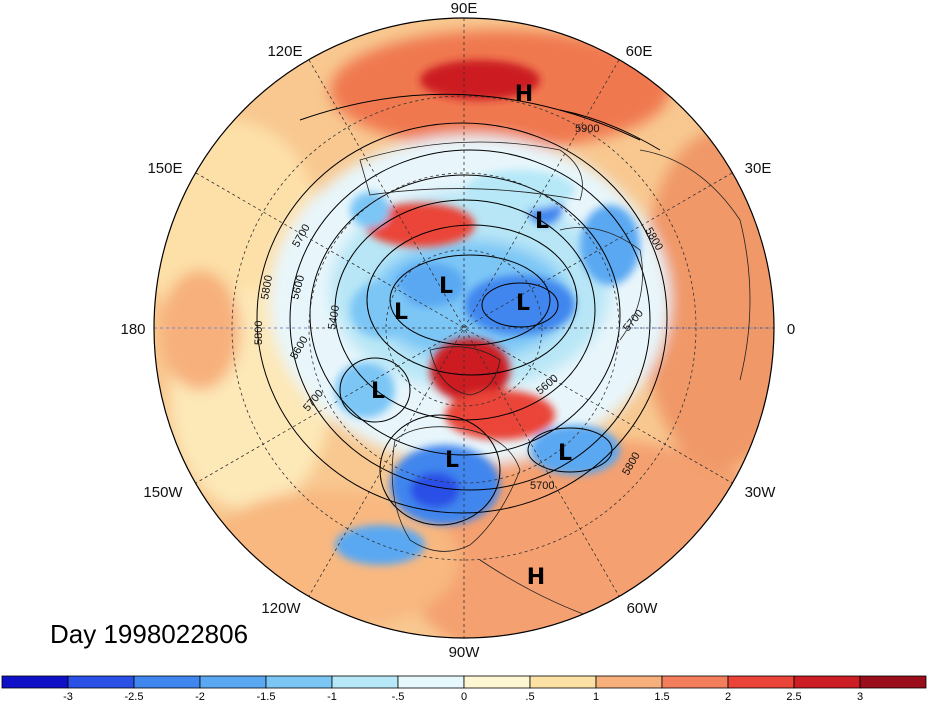  I want to click on colorbar-labels: -3 -2.5 -2 -1.5 -1 -.5 0 .5 1 1.5 2 2.5 3, so click(463, 696).